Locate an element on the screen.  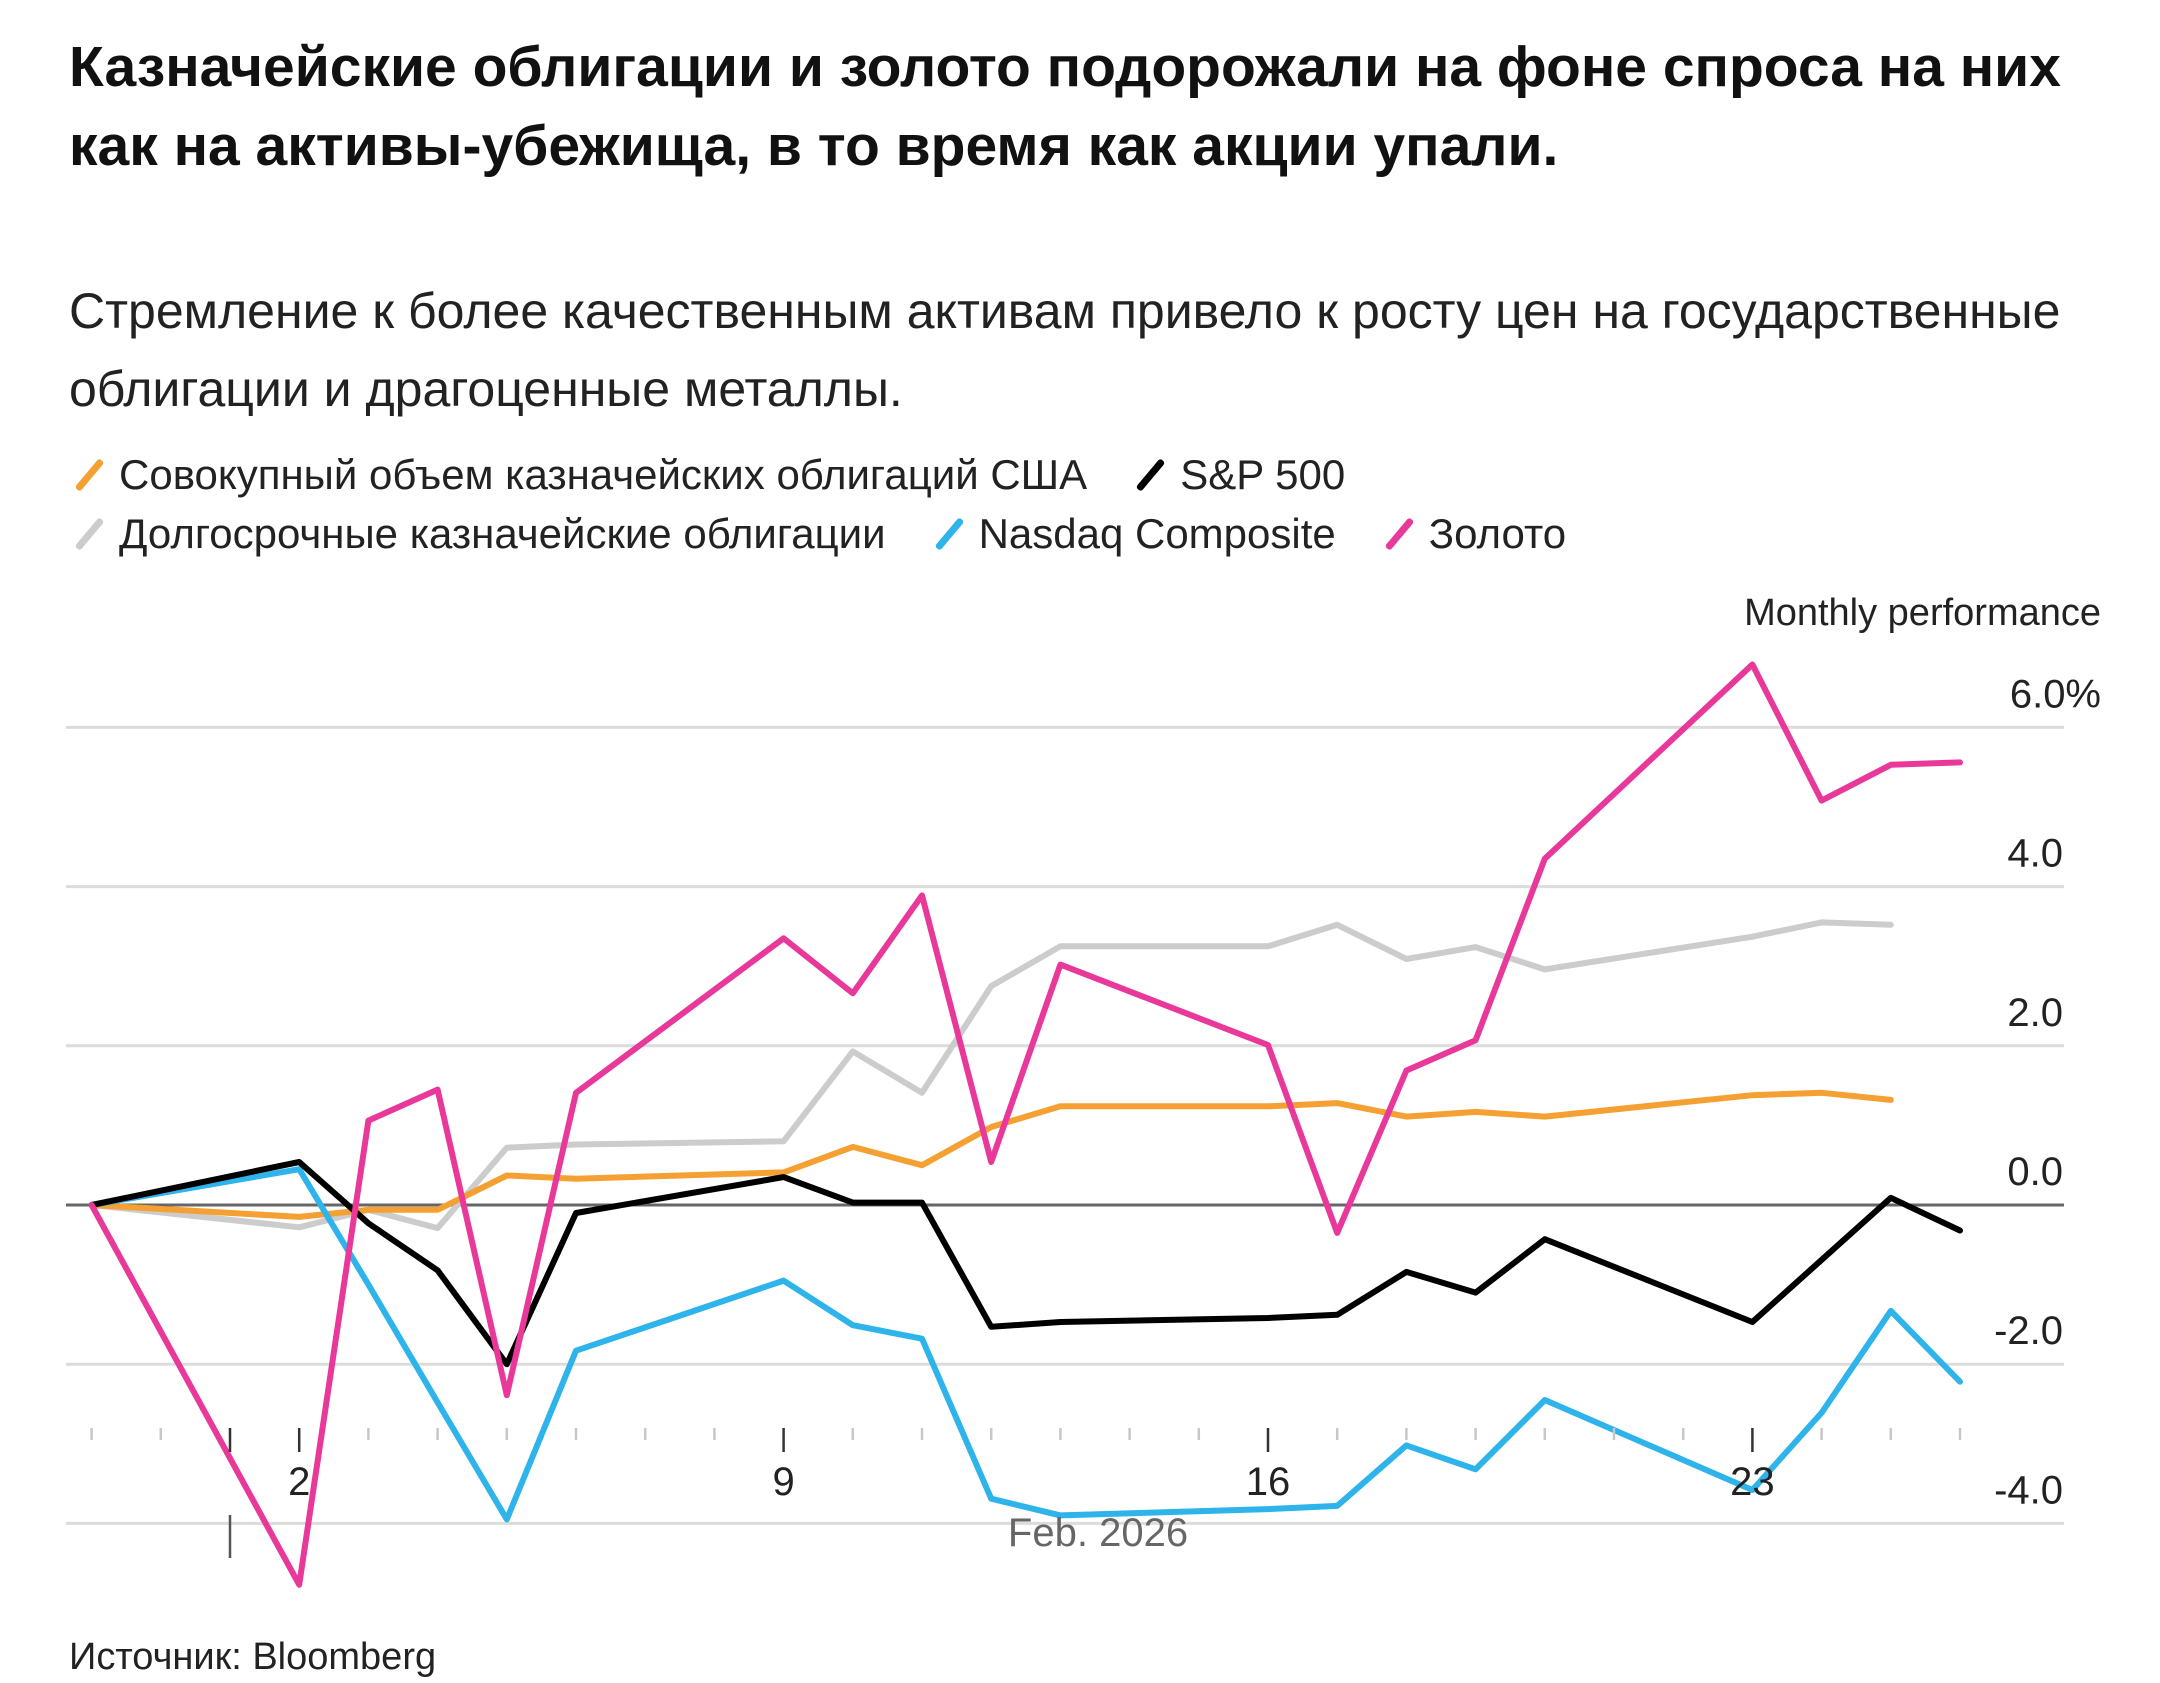
legend-item-gold: Золото is located at coordinates (1474, 533).